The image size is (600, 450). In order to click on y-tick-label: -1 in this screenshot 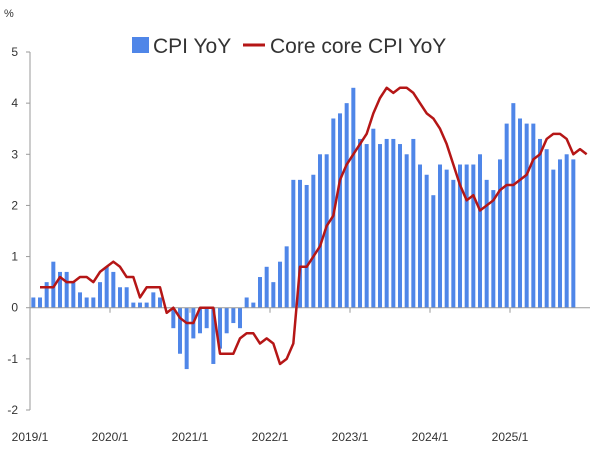, I will do `click(12, 359)`.